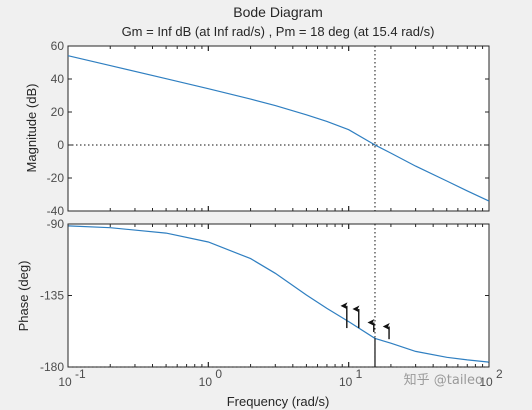 Image resolution: width=532 pixels, height=410 pixels. I want to click on x-tick-label-exponent: 0, so click(218, 374).